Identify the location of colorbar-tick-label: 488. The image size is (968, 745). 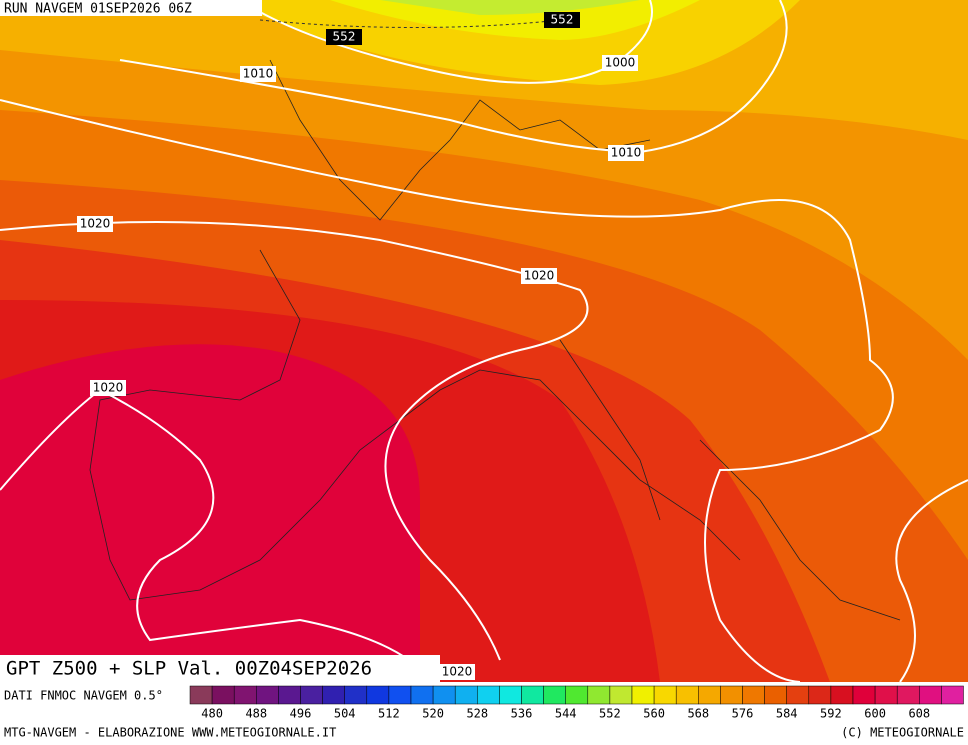
(256, 714).